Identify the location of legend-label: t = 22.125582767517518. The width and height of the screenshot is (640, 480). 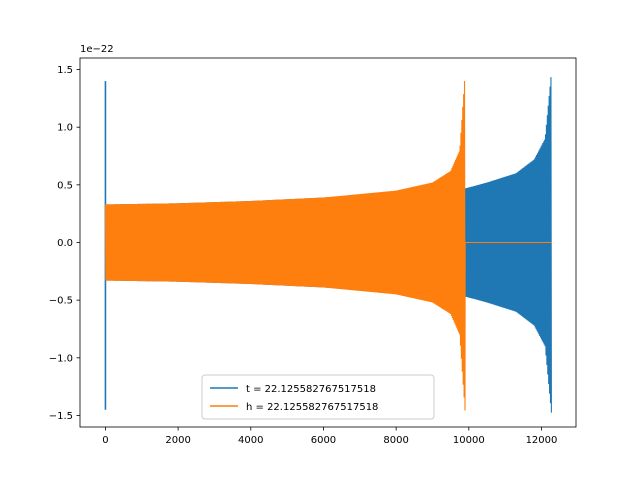
(311, 389).